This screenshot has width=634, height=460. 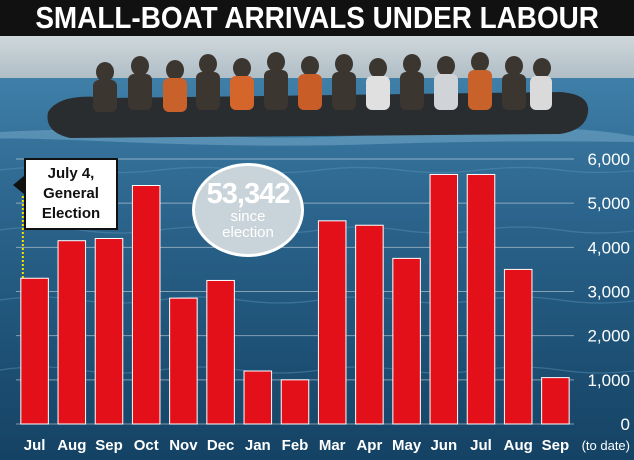 What do you see at coordinates (248, 232) in the screenshot?
I see `total-caption-line: election` at bounding box center [248, 232].